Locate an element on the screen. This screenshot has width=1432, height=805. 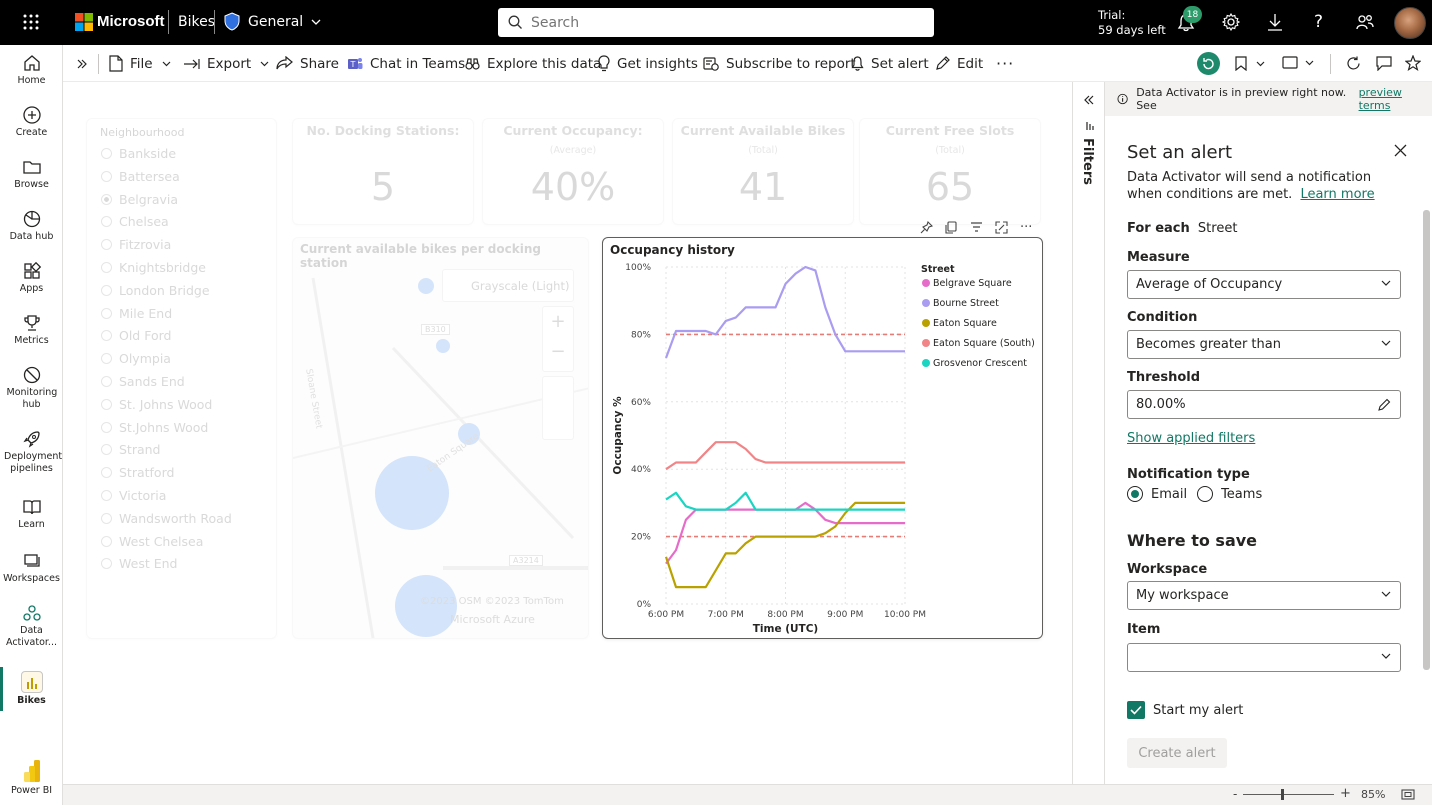
slicer-item: West Chelsea is located at coordinates (152, 541).